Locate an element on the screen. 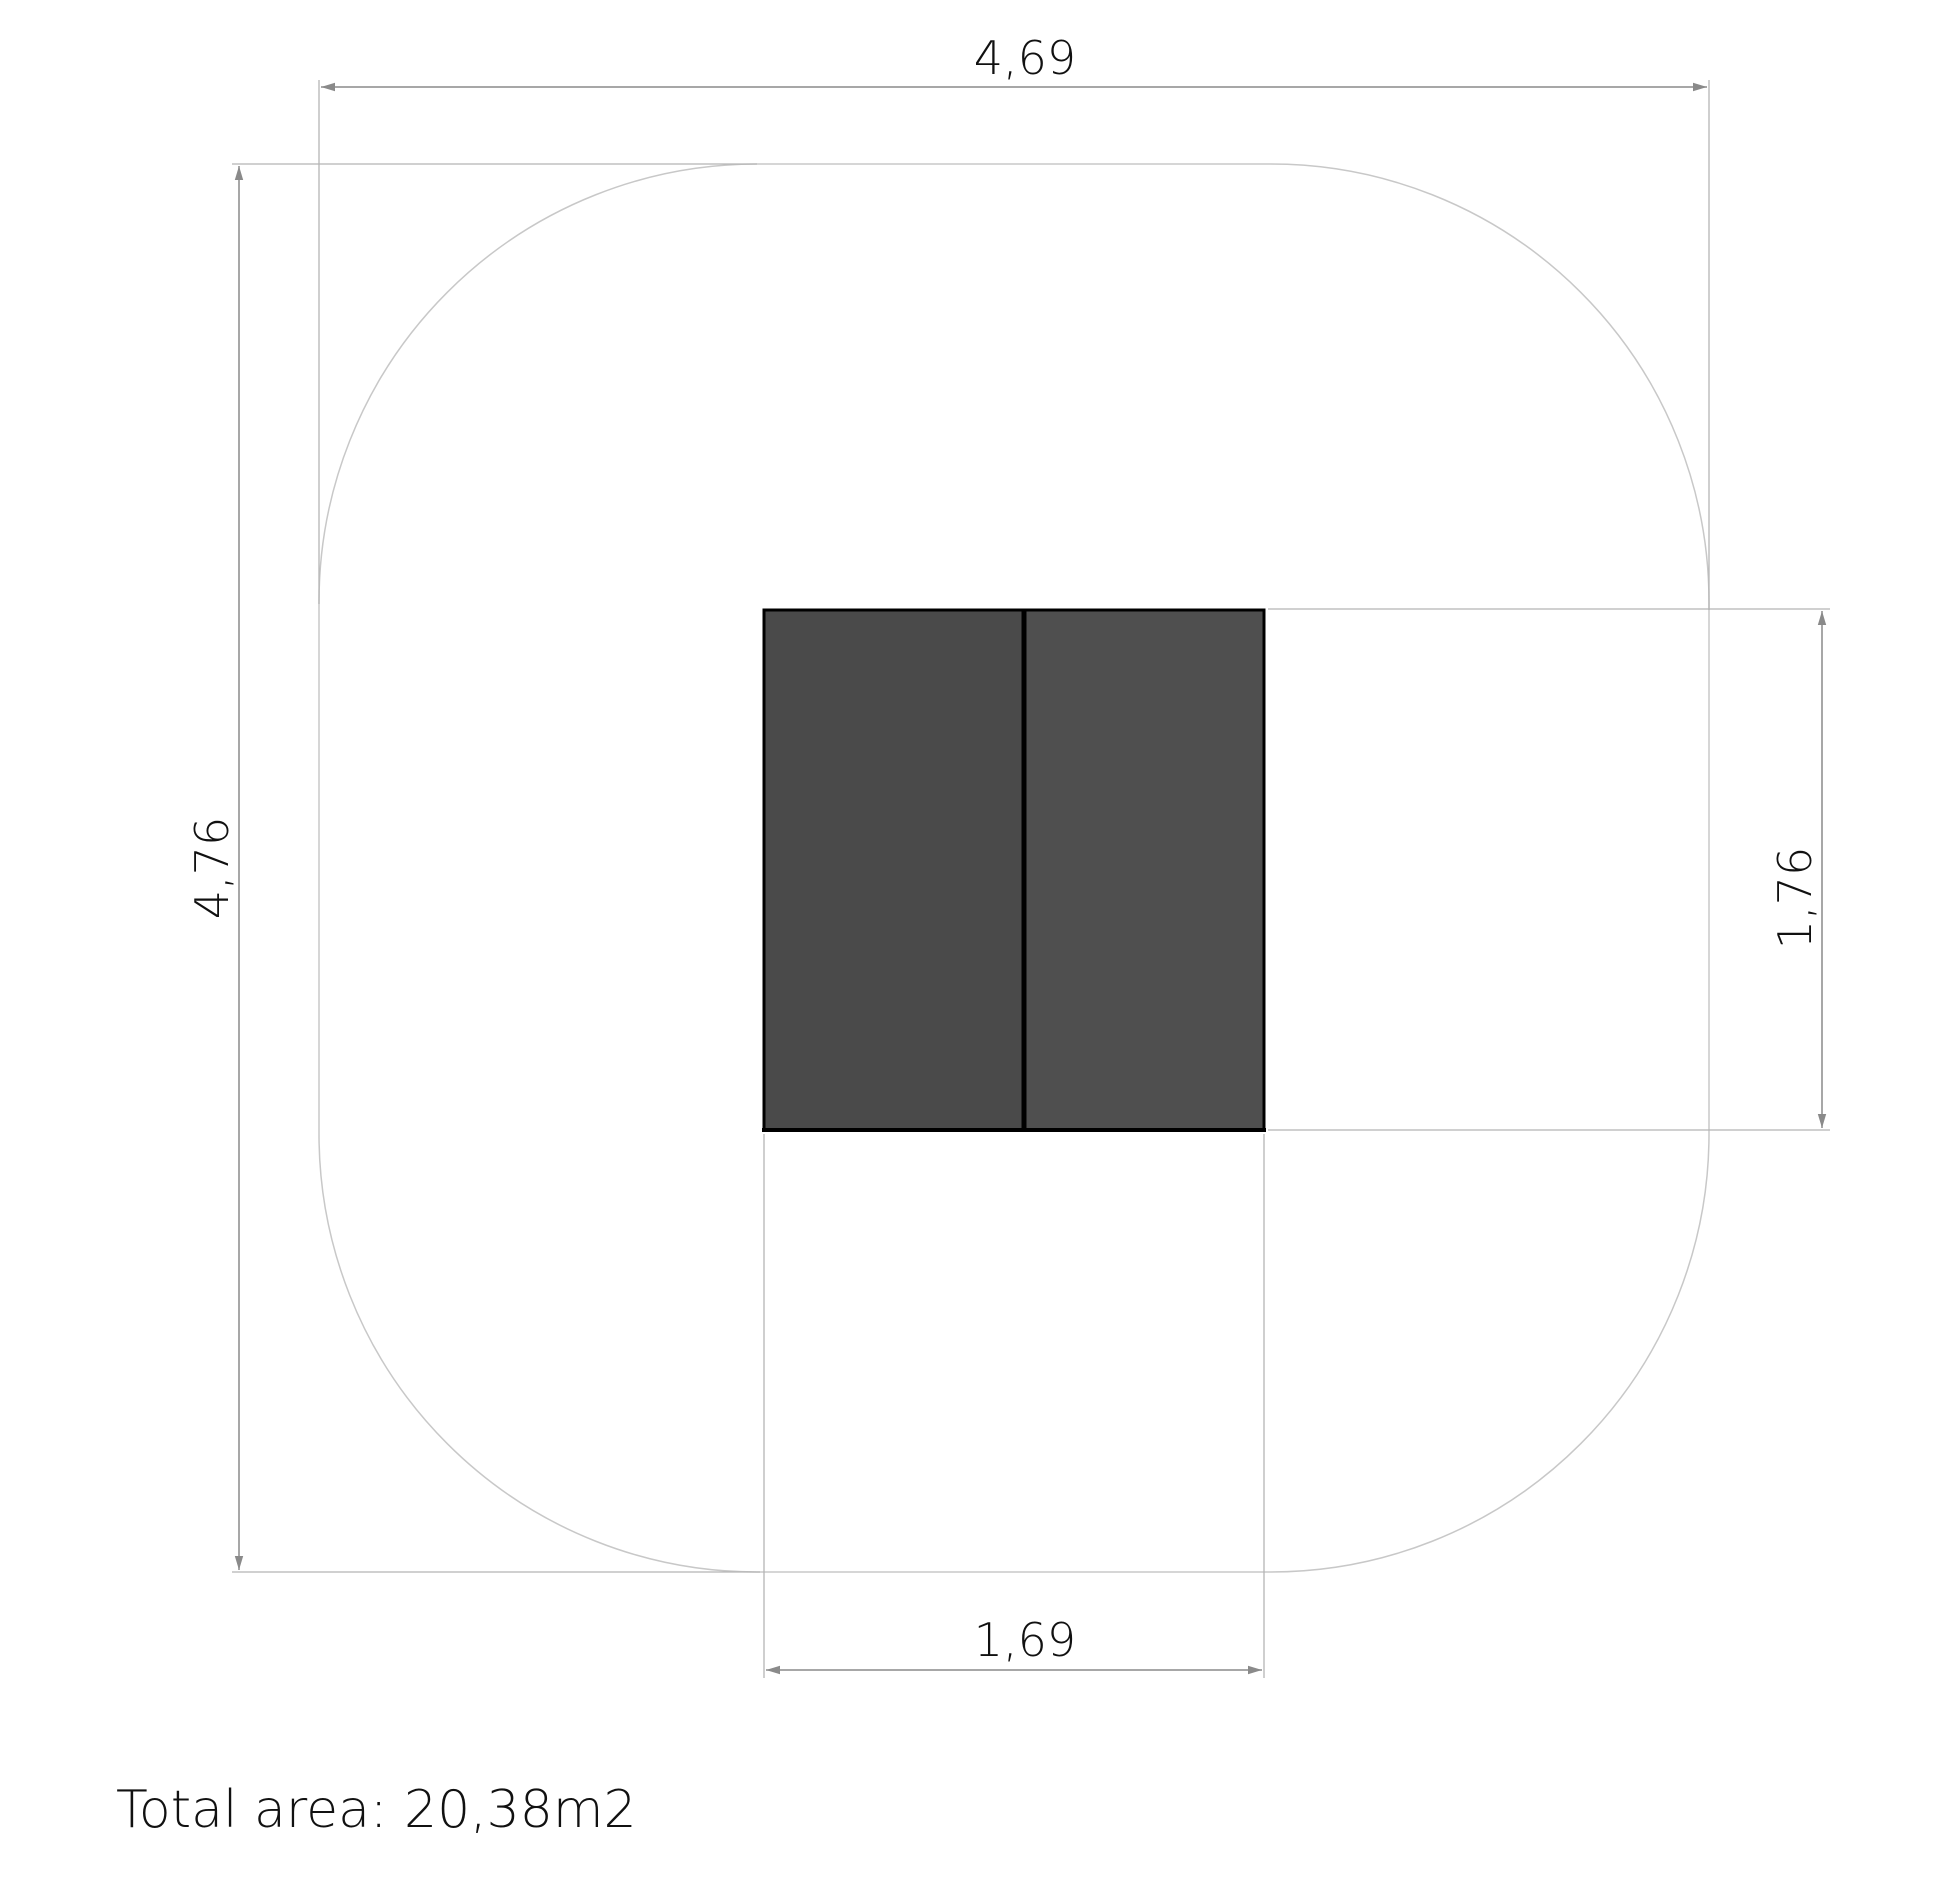 This screenshot has width=1953, height=1880. unit-panel-right is located at coordinates (1144, 870).